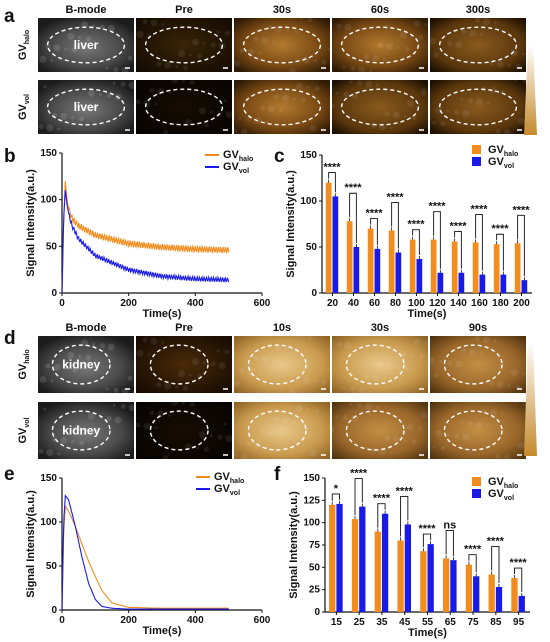 Image resolution: width=550 pixels, height=642 pixels. What do you see at coordinates (427, 314) in the screenshot?
I see `x-axis-label: Time(s)` at bounding box center [427, 314].